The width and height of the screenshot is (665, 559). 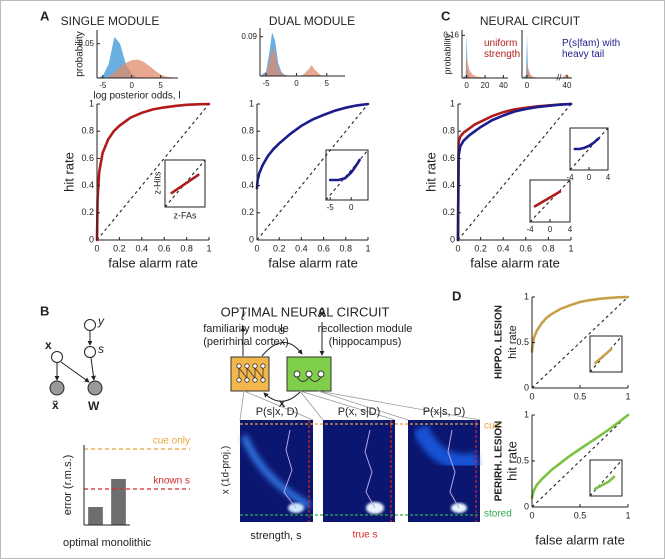 What do you see at coordinates (101, 321) in the screenshot?
I see `node-label: y` at bounding box center [101, 321].